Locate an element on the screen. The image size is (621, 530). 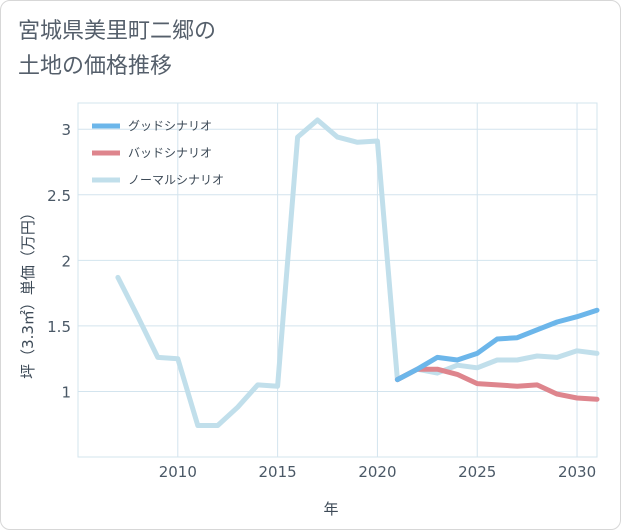
x-axis-label: 年 is located at coordinates (330, 509).